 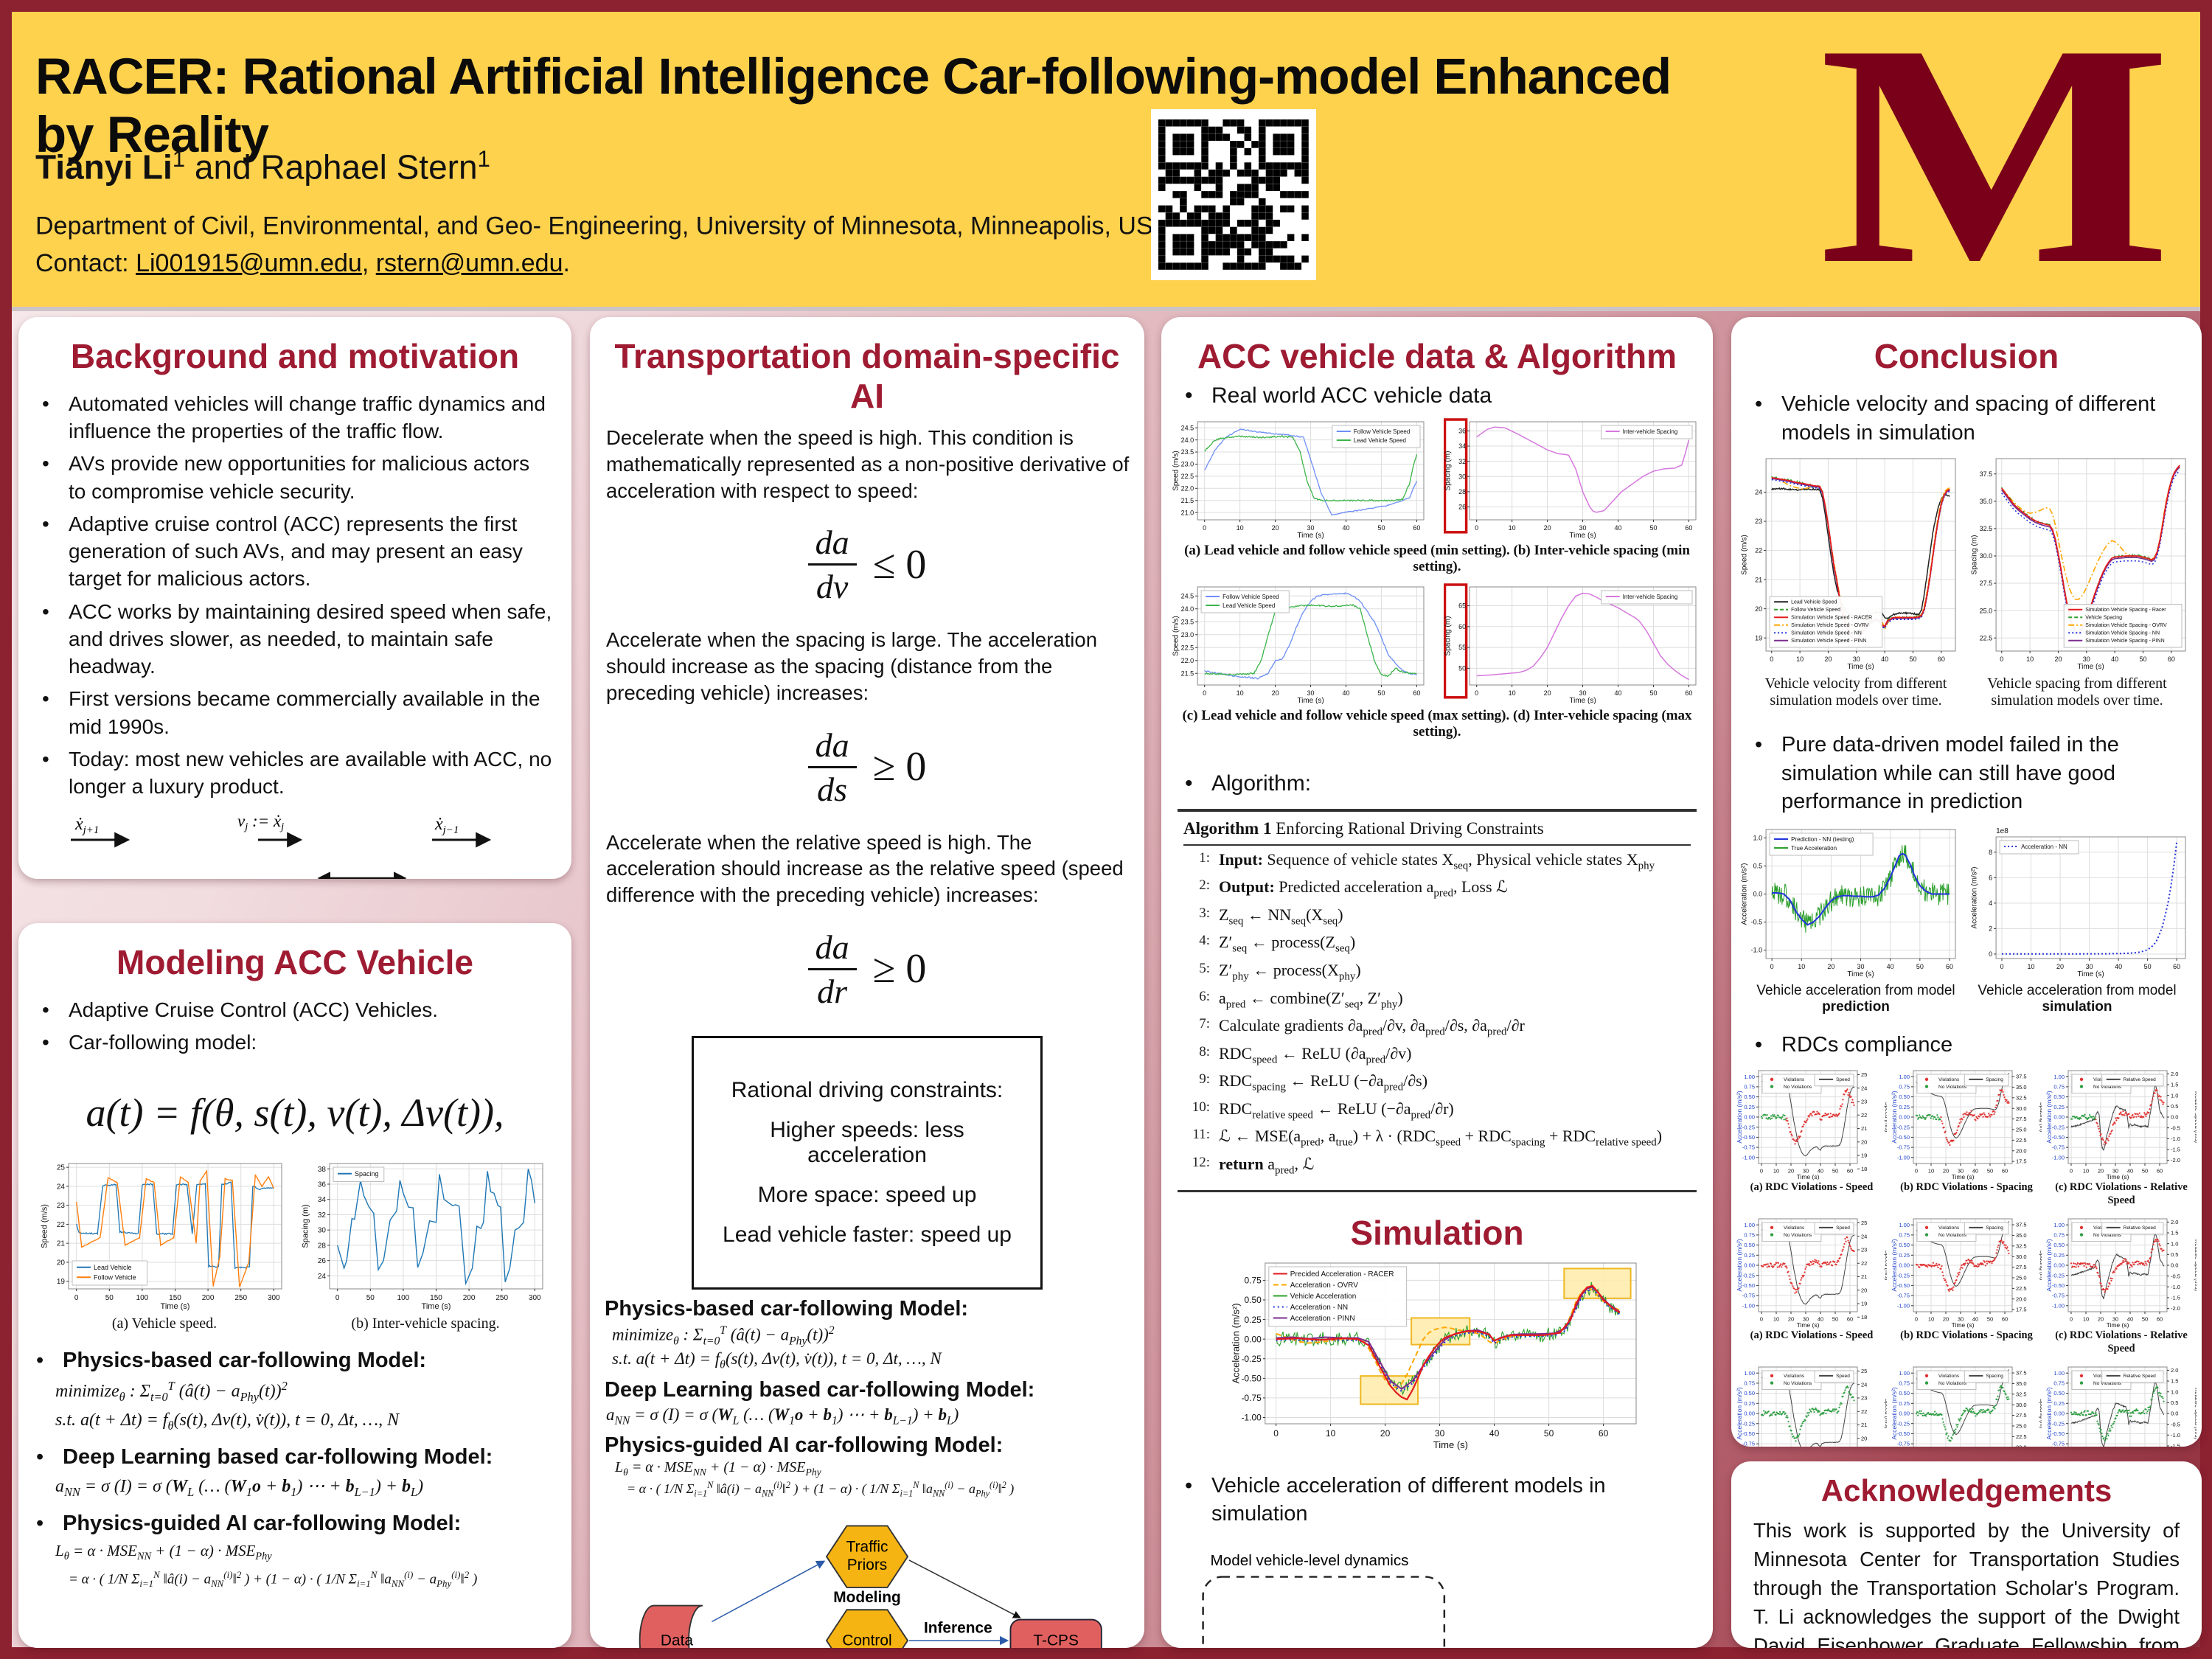 I want to click on svg-text: 0.5, so click(x=2174, y=1106).